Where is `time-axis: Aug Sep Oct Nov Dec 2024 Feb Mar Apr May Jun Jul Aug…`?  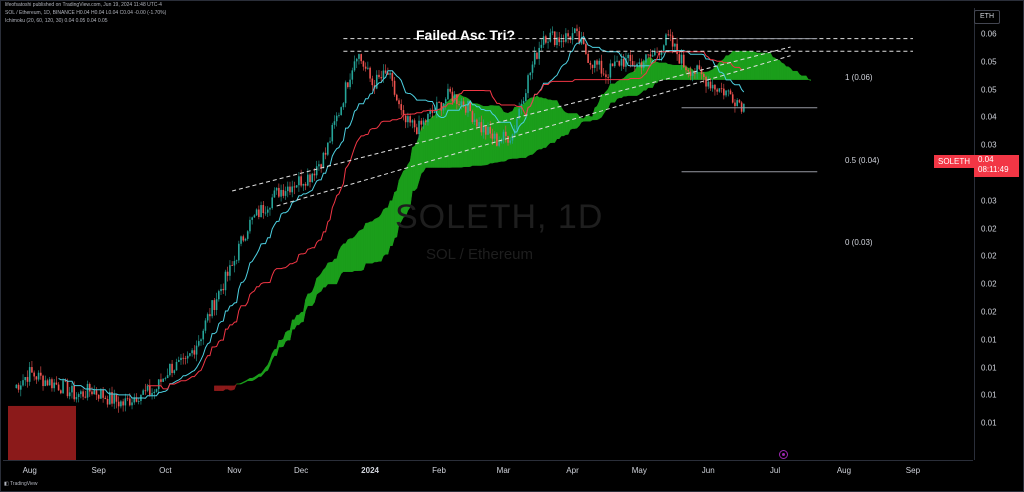
time-axis: Aug Sep Oct Nov Dec 2024 Feb Mar Apr May Jun Jul Aug… is located at coordinates (488, 470).